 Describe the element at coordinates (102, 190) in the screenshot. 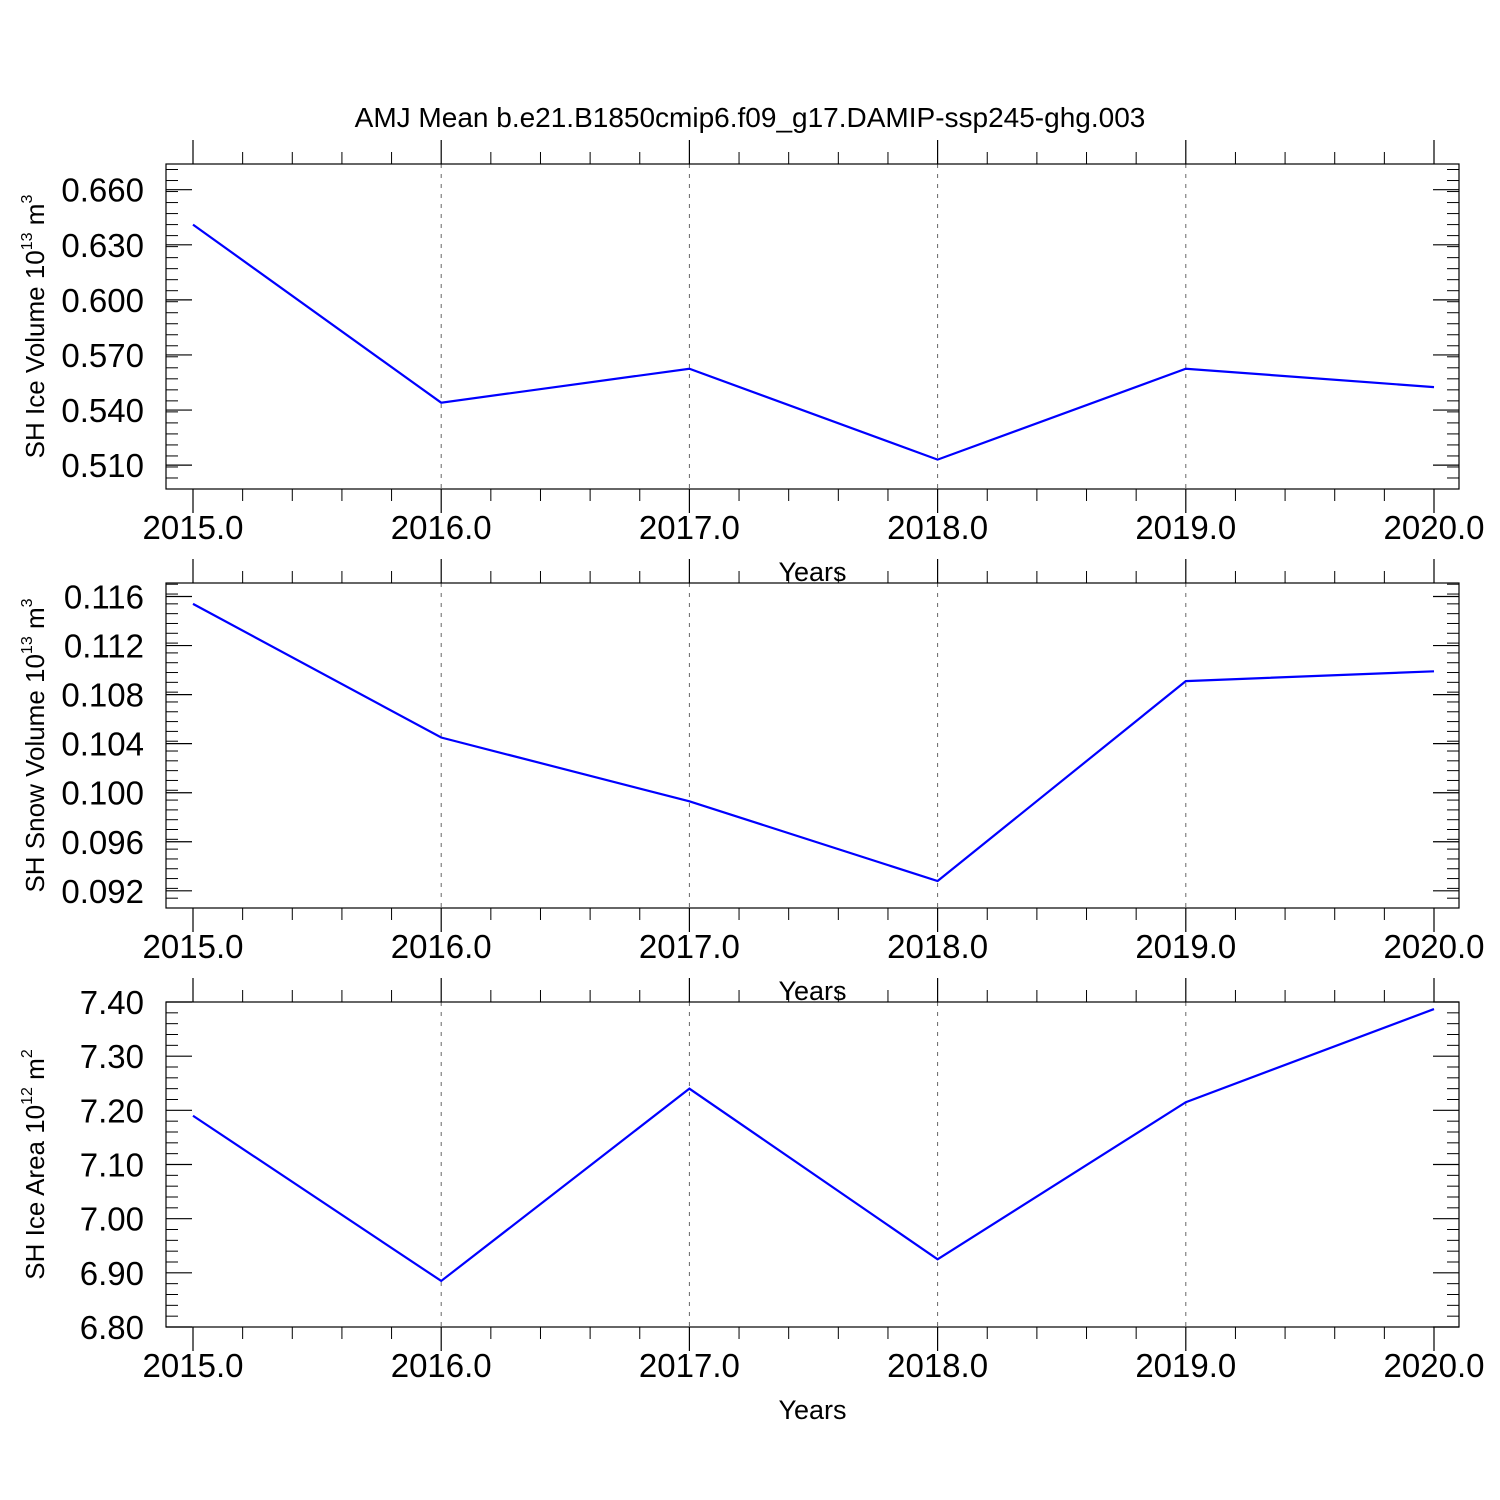

I see `y-tick-label: 0.660` at that location.